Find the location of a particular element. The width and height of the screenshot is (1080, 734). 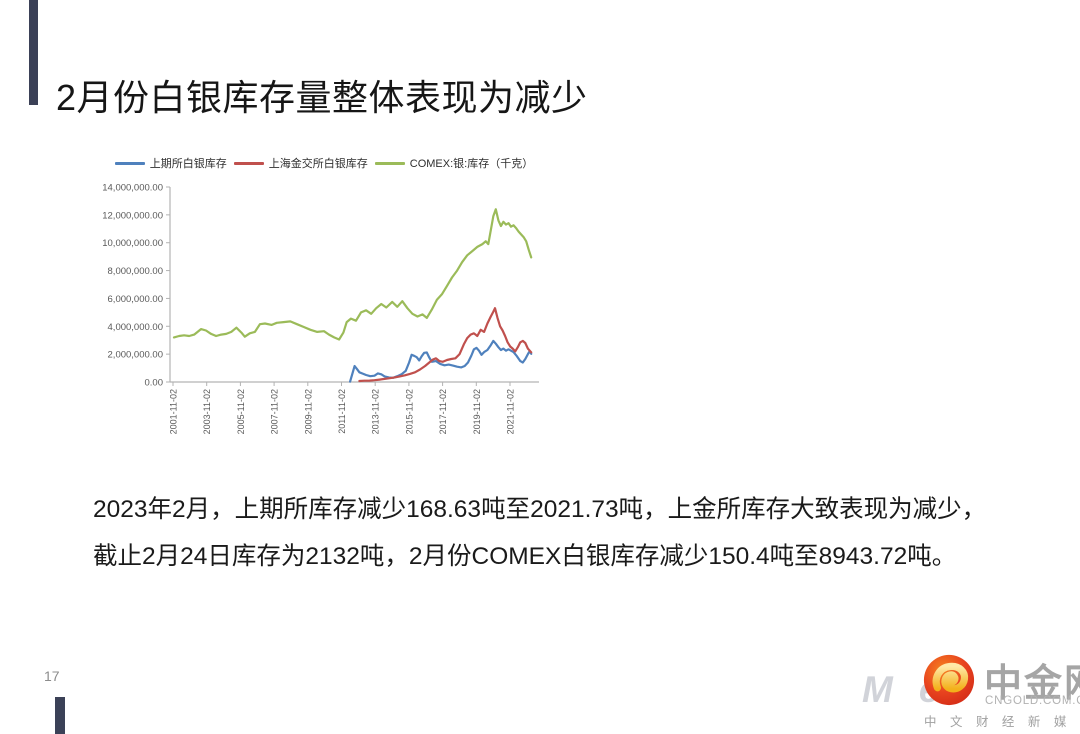

legend-line-swatch-red is located at coordinates (248, 163).